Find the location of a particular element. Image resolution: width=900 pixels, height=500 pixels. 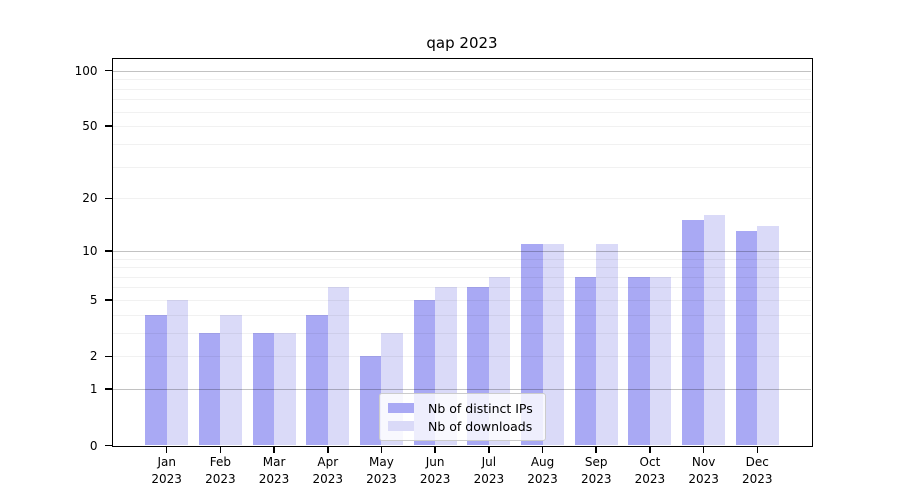

y-tick-label: 20 is located at coordinates (90, 198).